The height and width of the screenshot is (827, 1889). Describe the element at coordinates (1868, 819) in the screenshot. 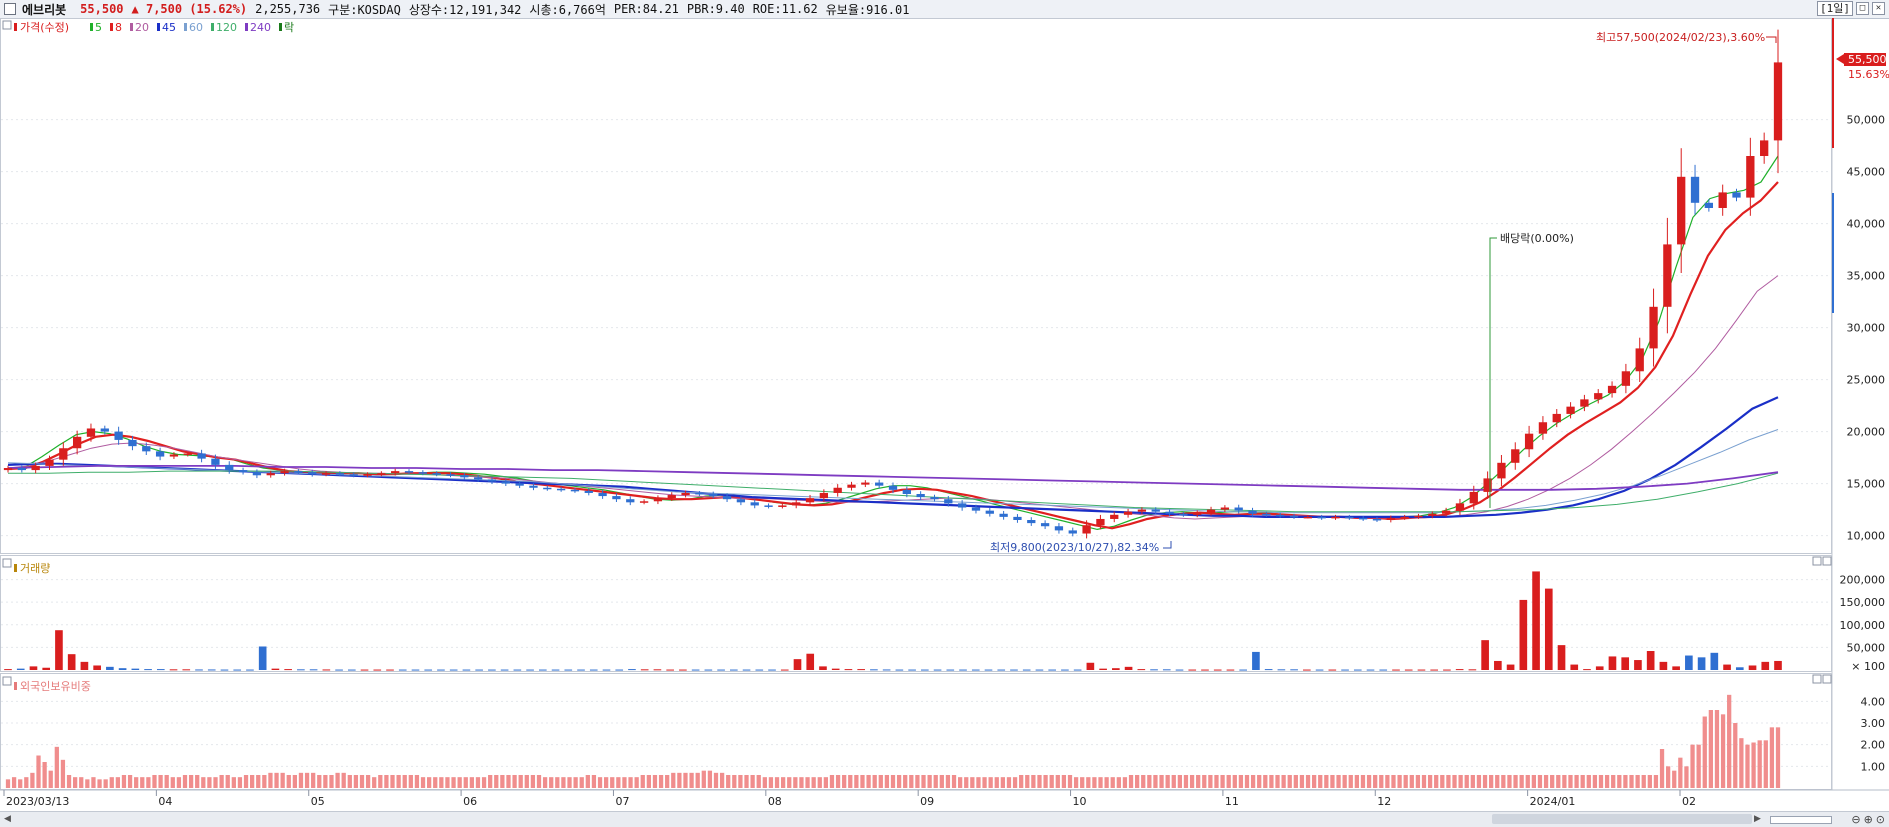

I see `zoom-in-icon: ⊕` at that location.